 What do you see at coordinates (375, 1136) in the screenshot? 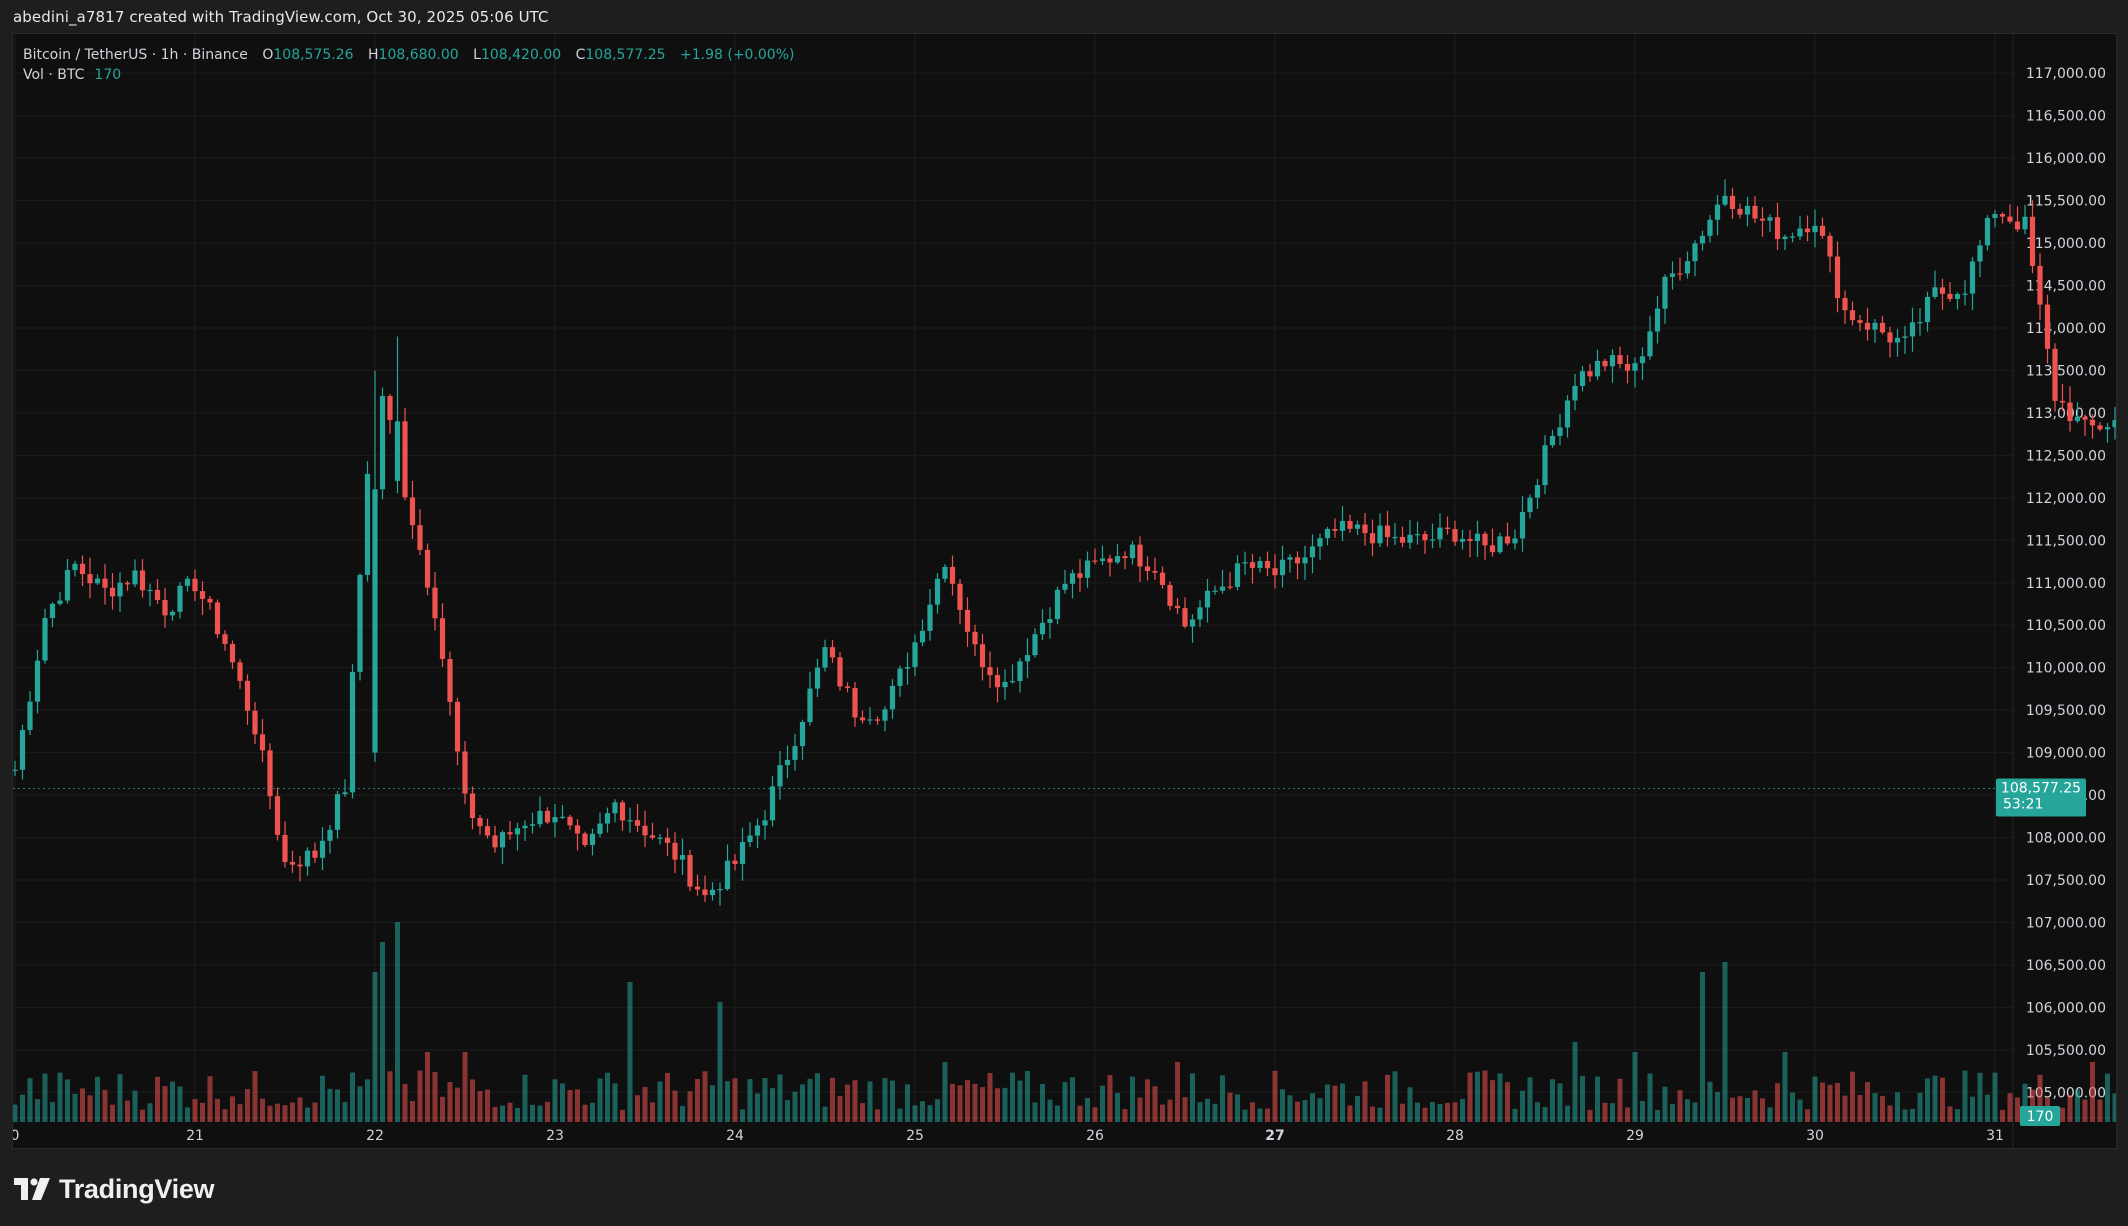
I see `x-tick-label: 22` at bounding box center [375, 1136].